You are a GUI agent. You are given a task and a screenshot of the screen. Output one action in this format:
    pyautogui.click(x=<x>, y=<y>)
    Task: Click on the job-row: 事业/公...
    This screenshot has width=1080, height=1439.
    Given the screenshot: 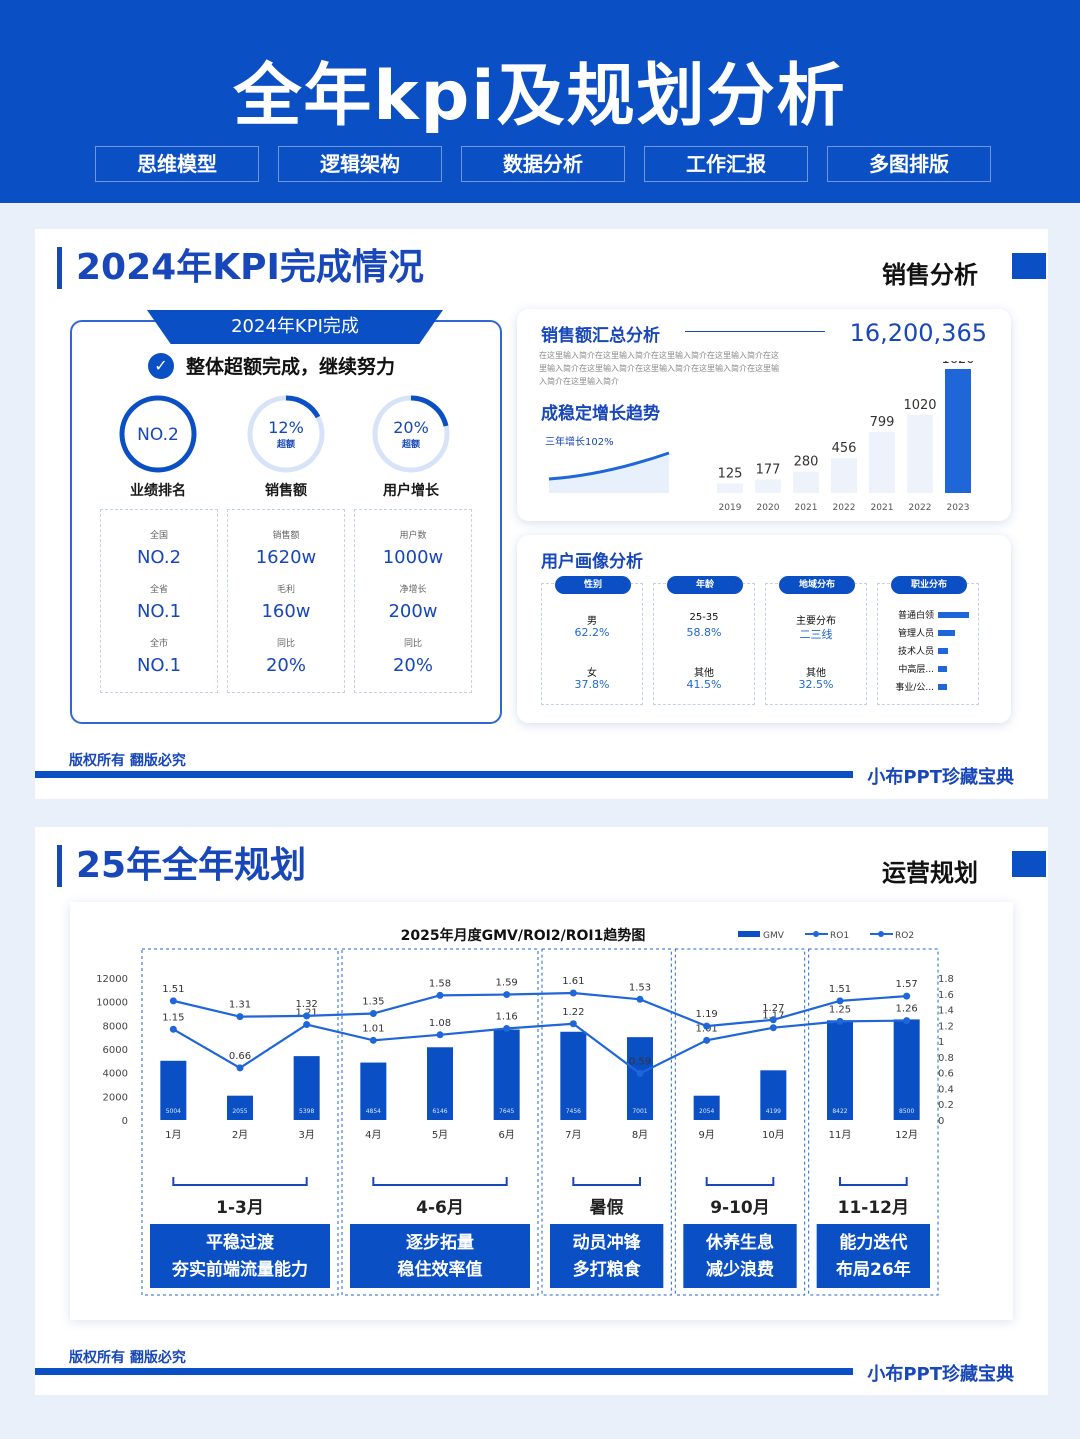 What is the action you would take?
    pyautogui.click(x=914, y=686)
    